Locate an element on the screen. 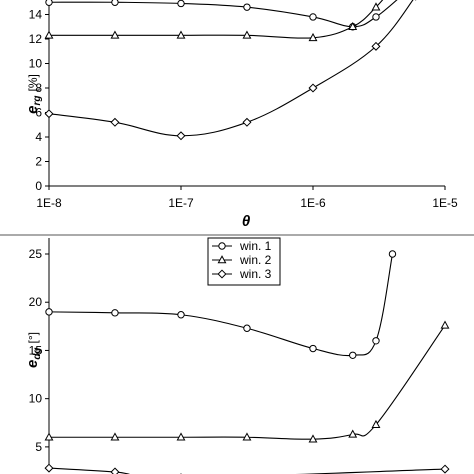  y-tick-label: 15 is located at coordinates (36, 350).